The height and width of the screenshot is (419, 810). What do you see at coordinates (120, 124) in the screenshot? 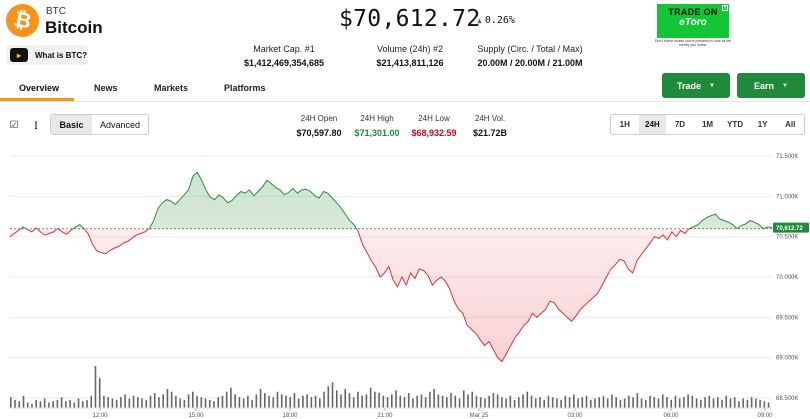
I see `advanced-mode-button: Advanced` at bounding box center [120, 124].